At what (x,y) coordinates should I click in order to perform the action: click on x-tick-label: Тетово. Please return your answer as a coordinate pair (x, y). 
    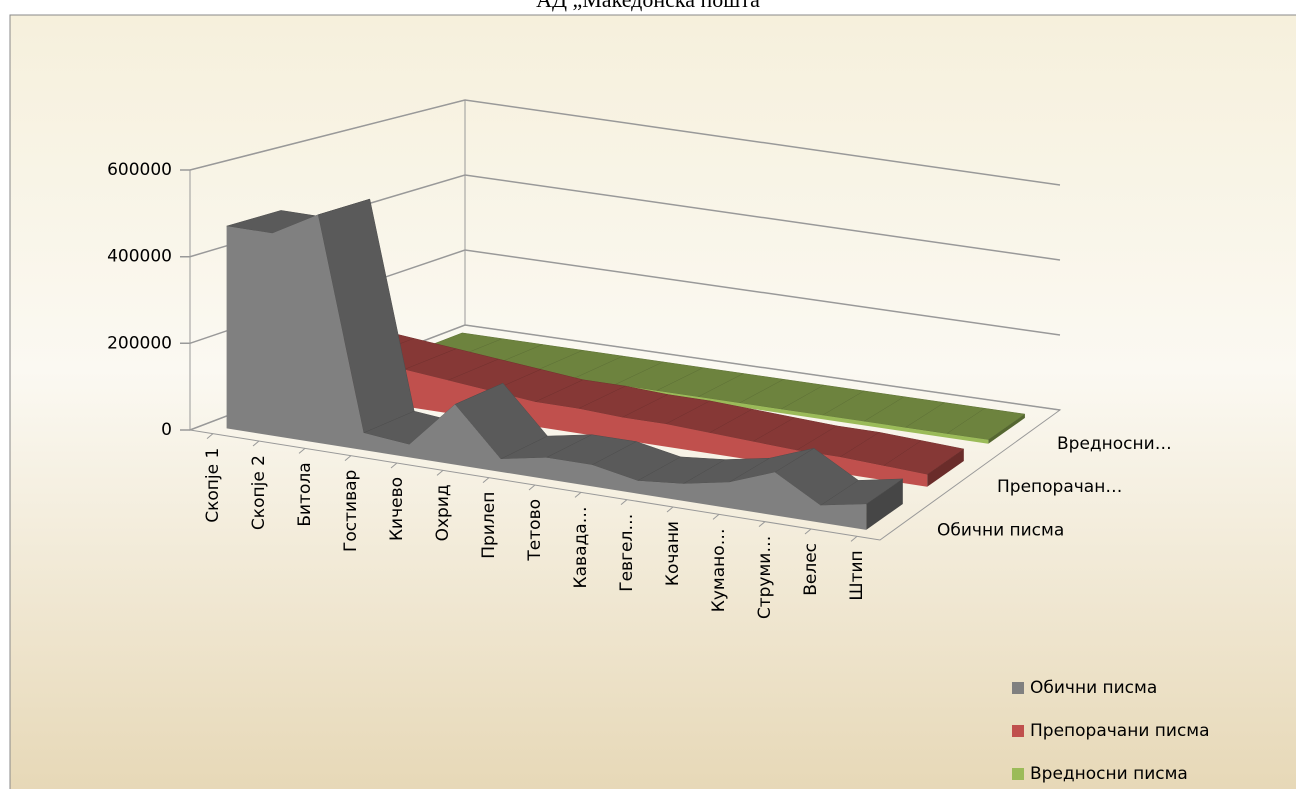
    Looking at the image, I should click on (535, 530).